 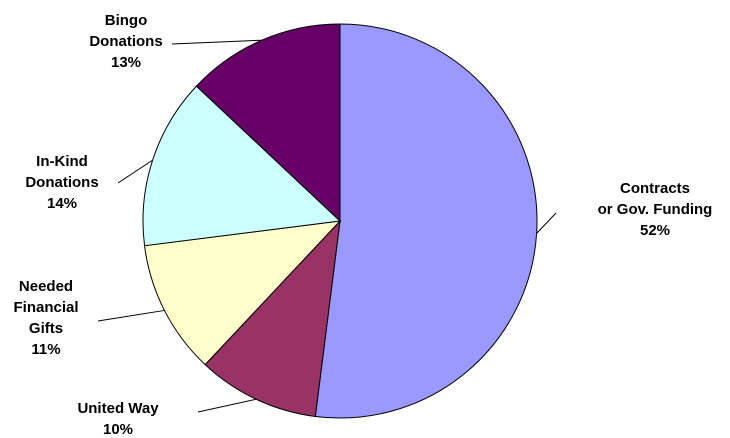 I want to click on slice-label-4: Bingo Donations 13%, so click(x=125, y=41).